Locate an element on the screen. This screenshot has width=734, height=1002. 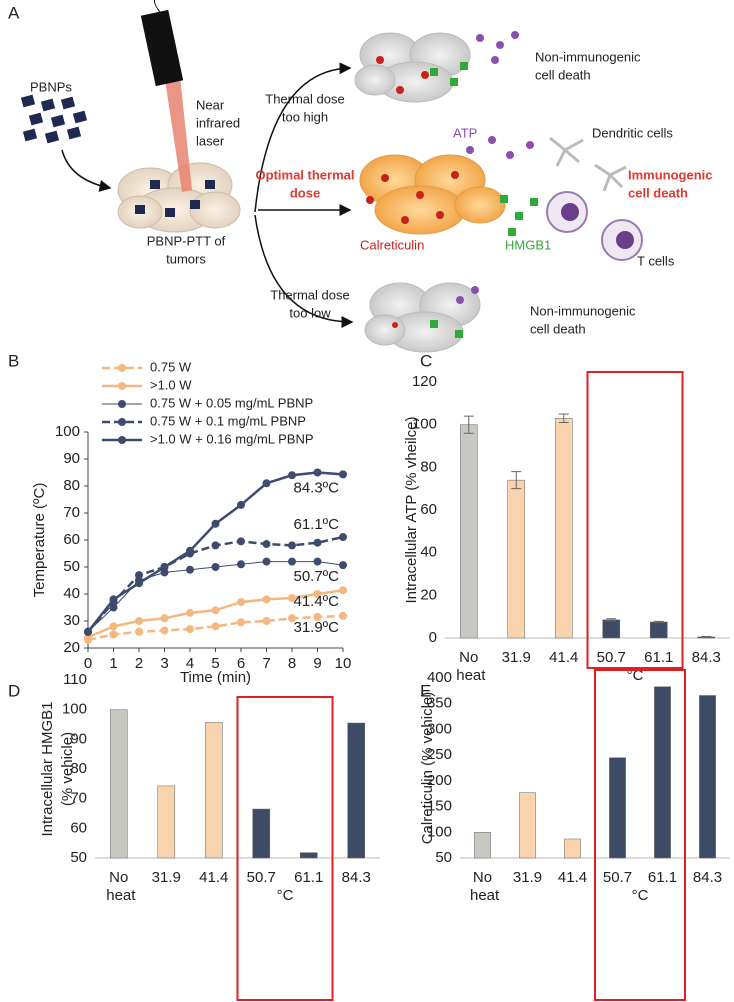
label: Non-immunogenic is located at coordinates (588, 56).